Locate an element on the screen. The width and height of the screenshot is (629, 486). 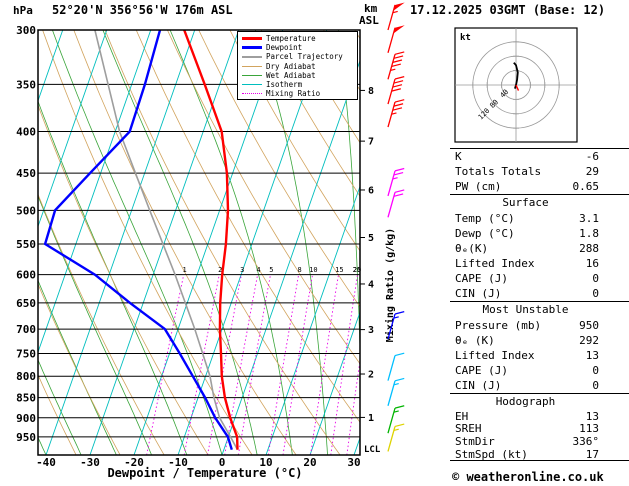
panel-row-value: 16 is located at coordinates (592, 263).